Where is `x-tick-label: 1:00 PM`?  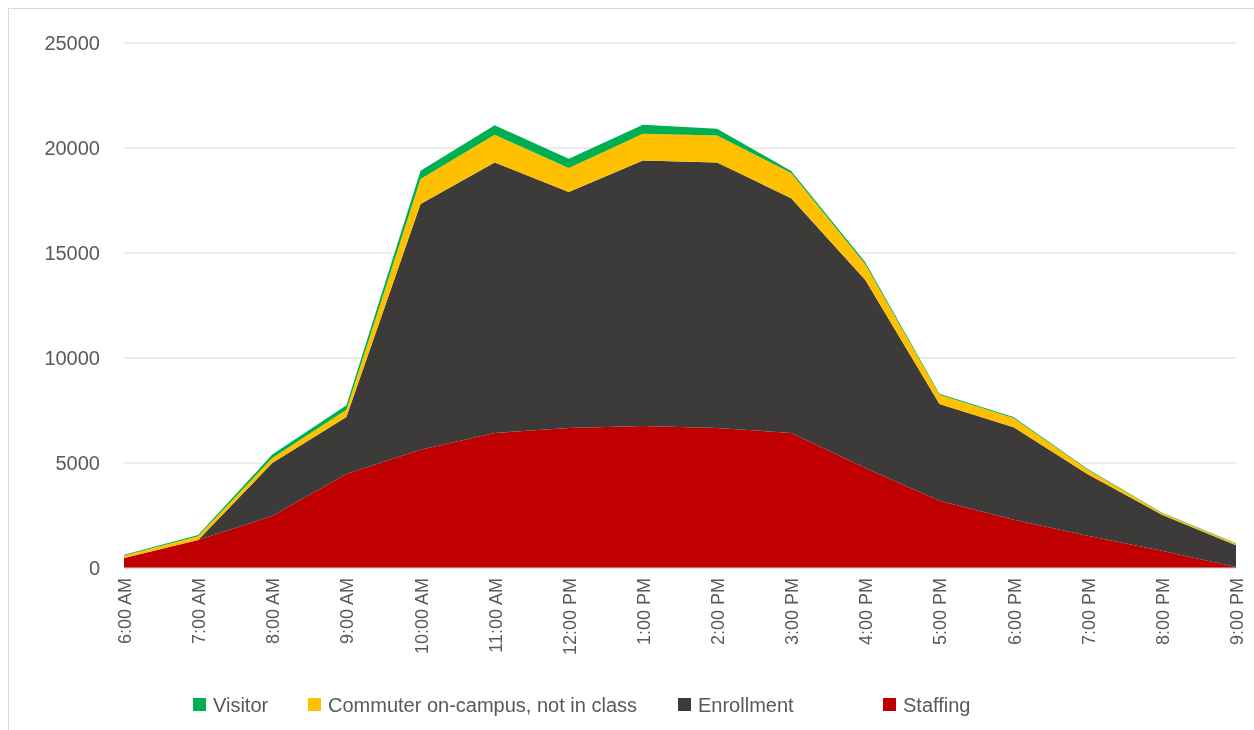 x-tick-label: 1:00 PM is located at coordinates (643, 612).